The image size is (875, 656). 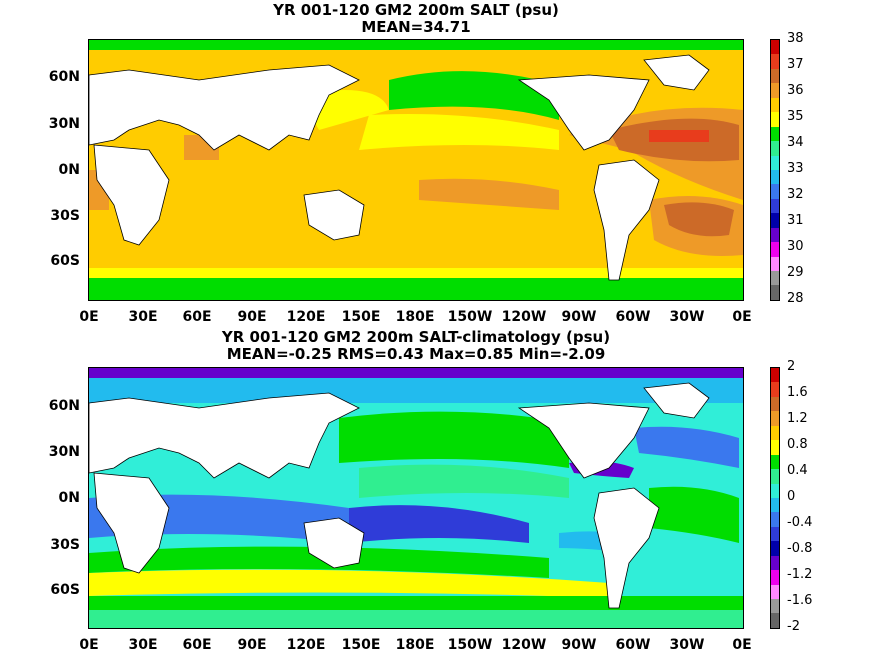 What do you see at coordinates (795, 298) in the screenshot?
I see `colorbar-tick-label: 28` at bounding box center [795, 298].